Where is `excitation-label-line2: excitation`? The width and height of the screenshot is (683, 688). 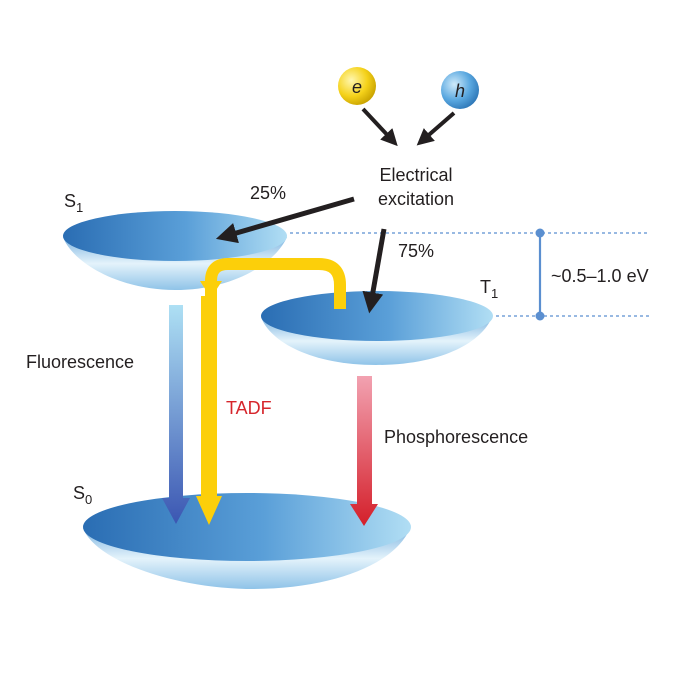
excitation-label-line2: excitation is located at coordinates (416, 199).